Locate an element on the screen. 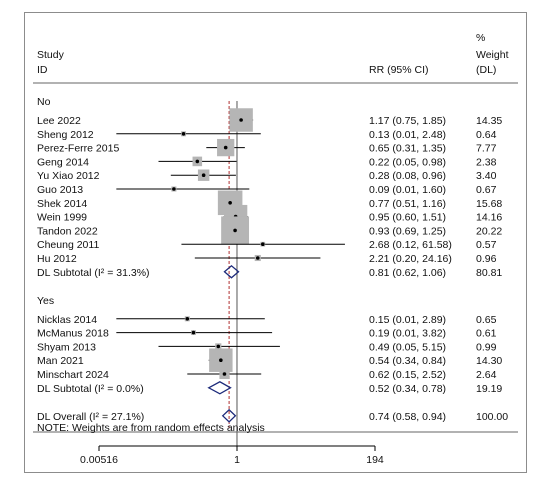 This screenshot has height=486, width=550. ci-text: 0.81 (0.62, 1.06) is located at coordinates (407, 273).